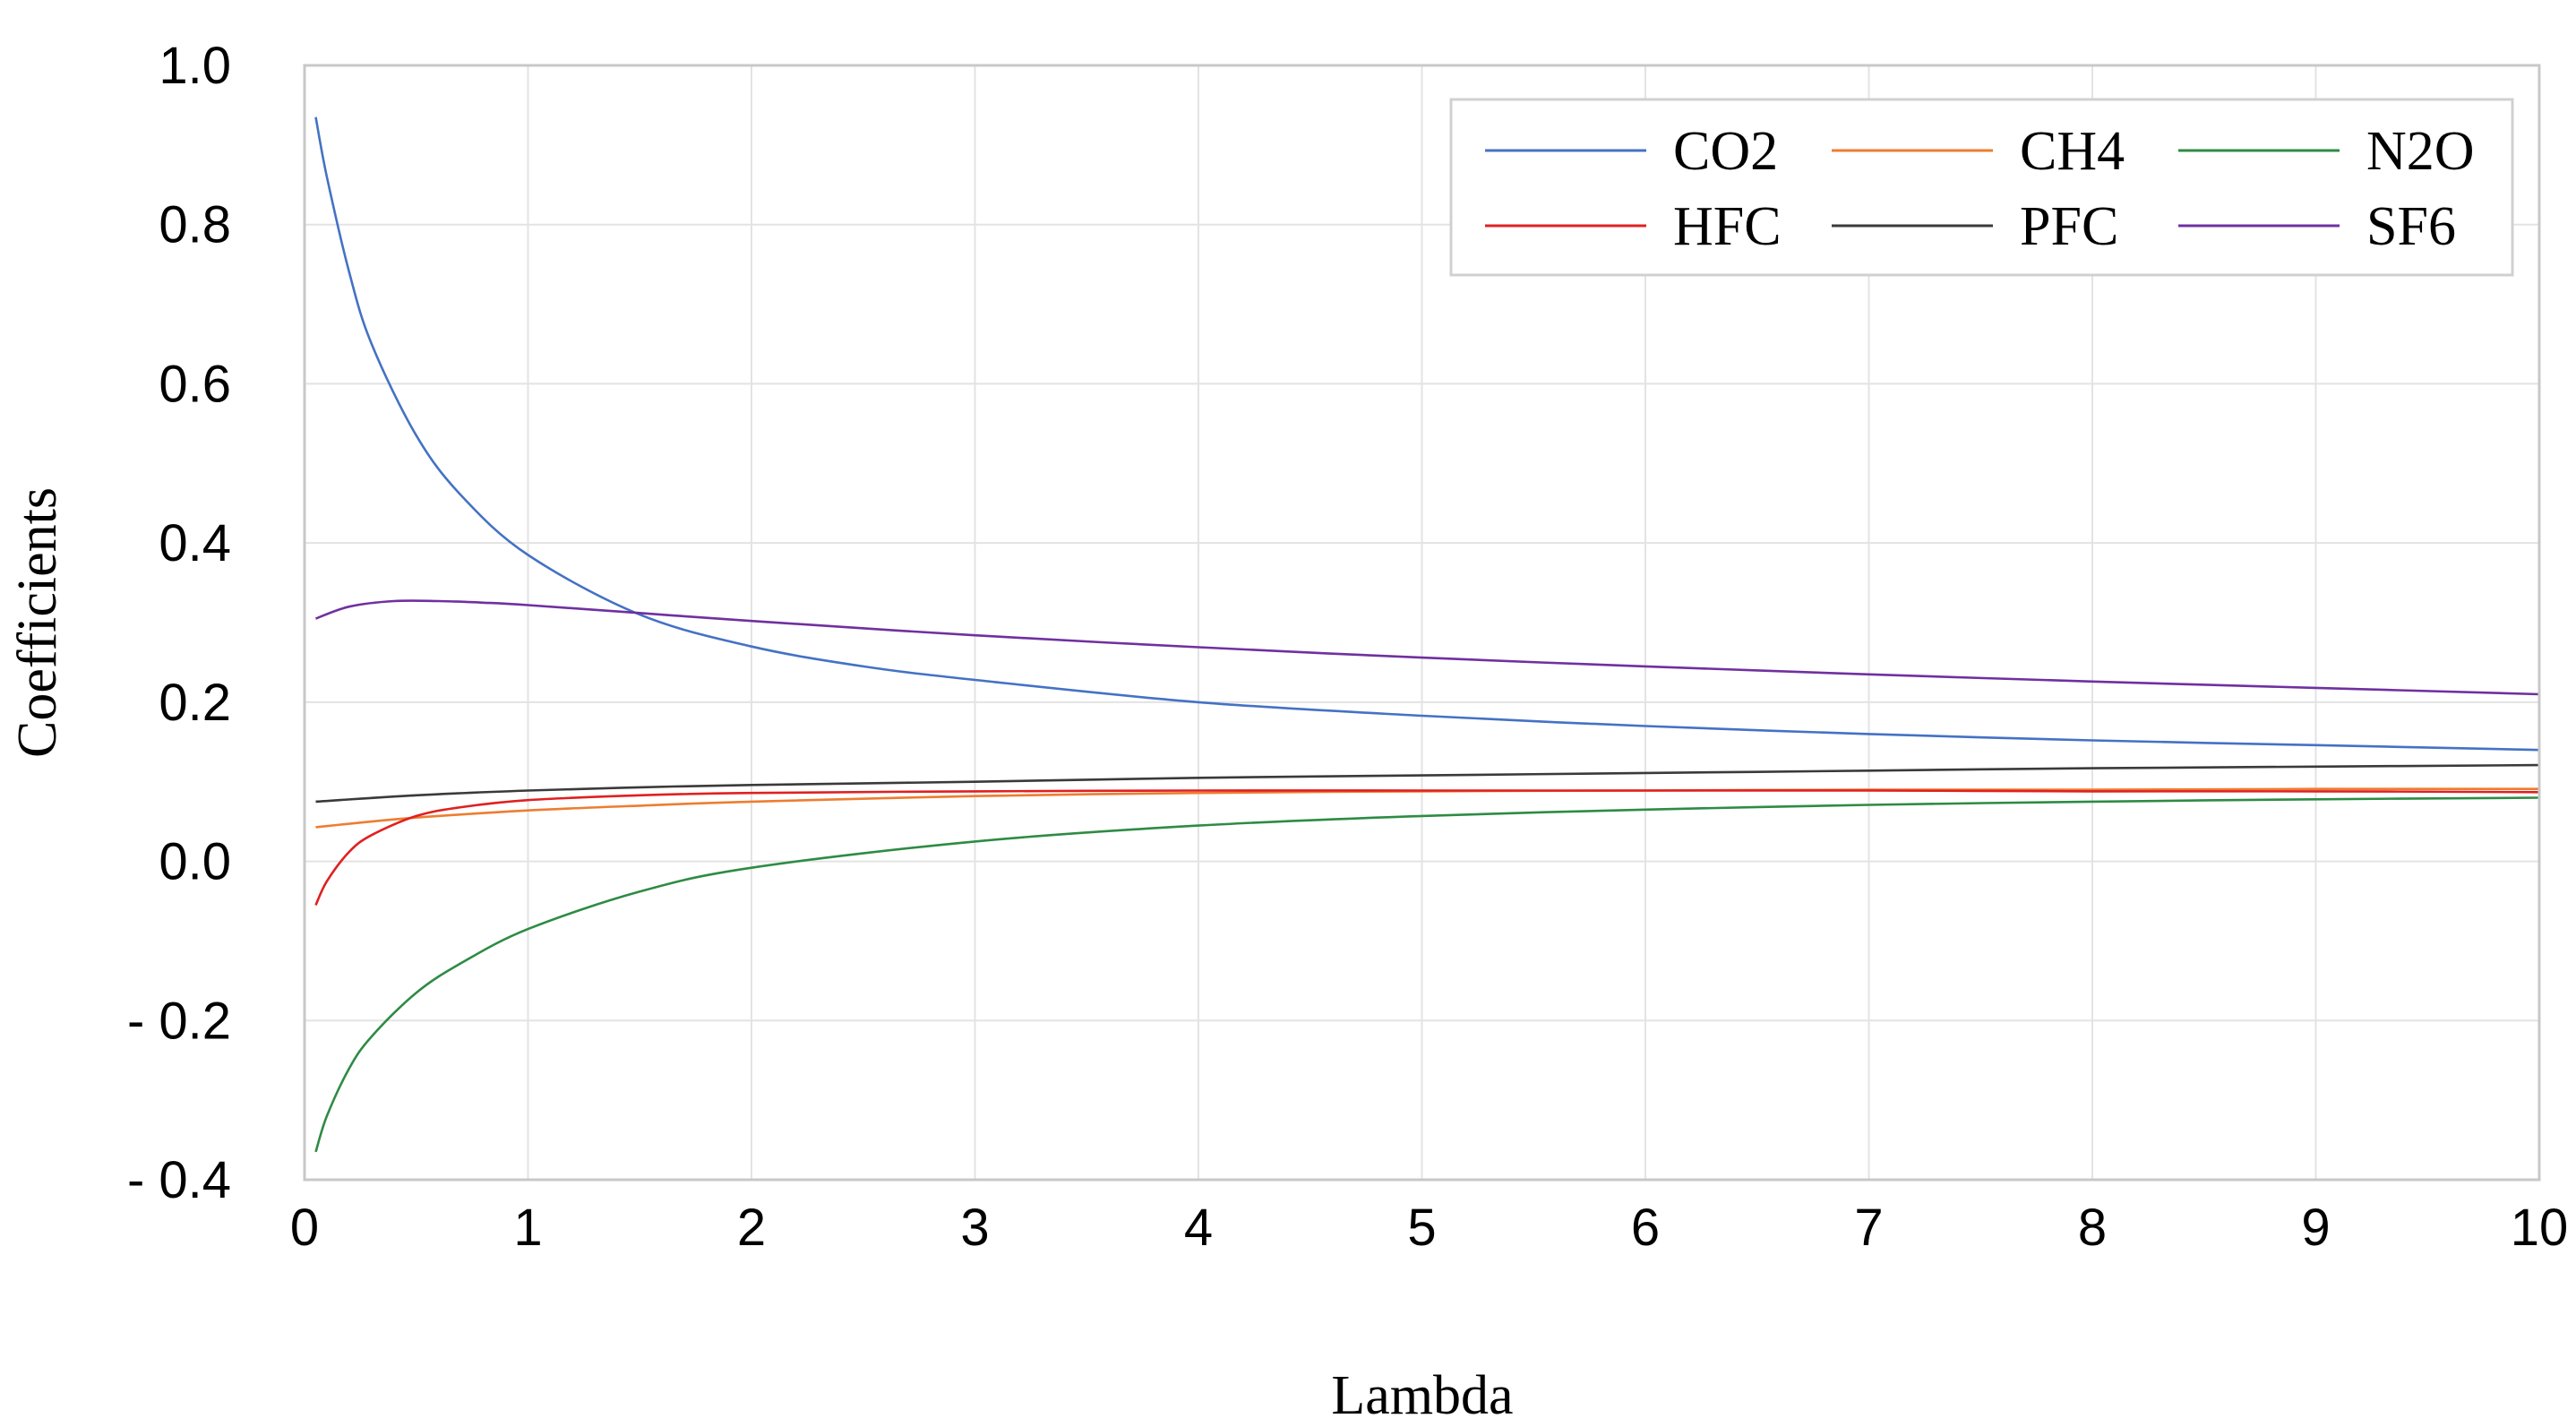 Image resolution: width=2576 pixels, height=1427 pixels. I want to click on x-tick-label: 4, so click(1198, 1228).